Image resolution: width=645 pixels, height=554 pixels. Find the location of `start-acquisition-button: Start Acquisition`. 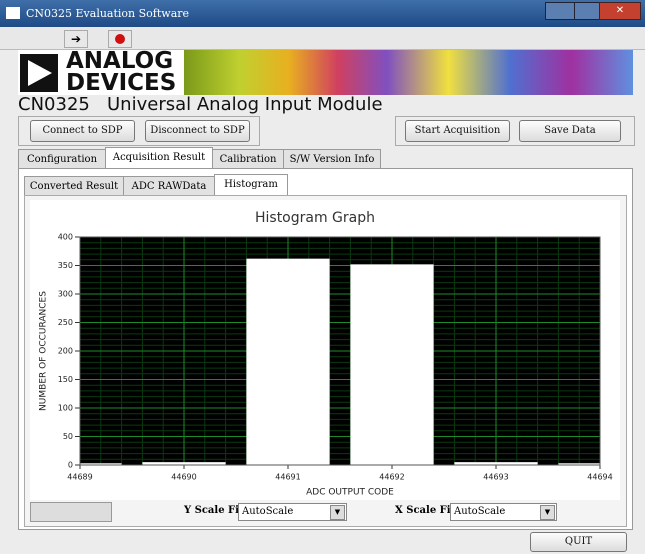

start-acquisition-button: Start Acquisition is located at coordinates (457, 131).